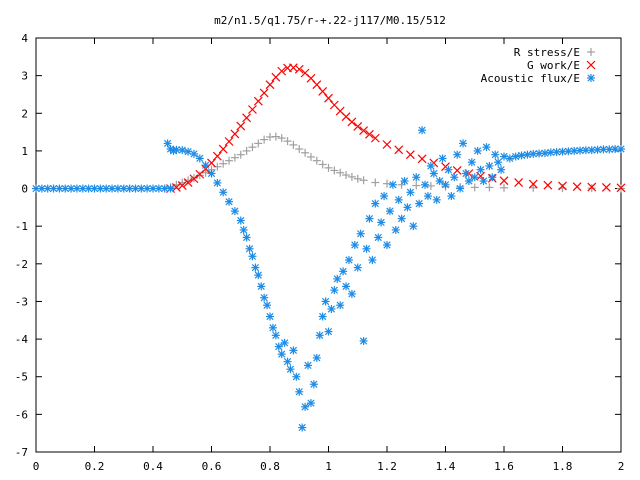  What do you see at coordinates (153, 466) in the screenshot?
I see `x-tick-label: 0.4` at bounding box center [153, 466].